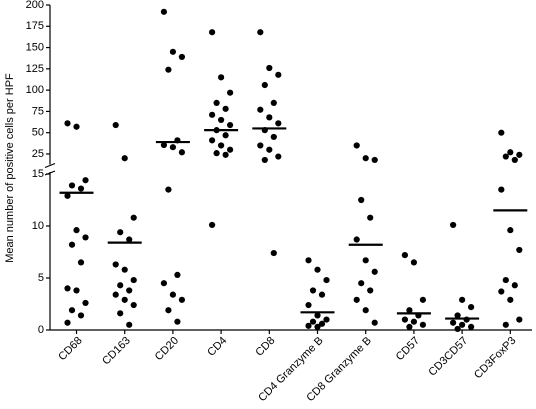 The width and height of the screenshot is (536, 409). I want to click on y-tick-label: 15, so click(38, 174).